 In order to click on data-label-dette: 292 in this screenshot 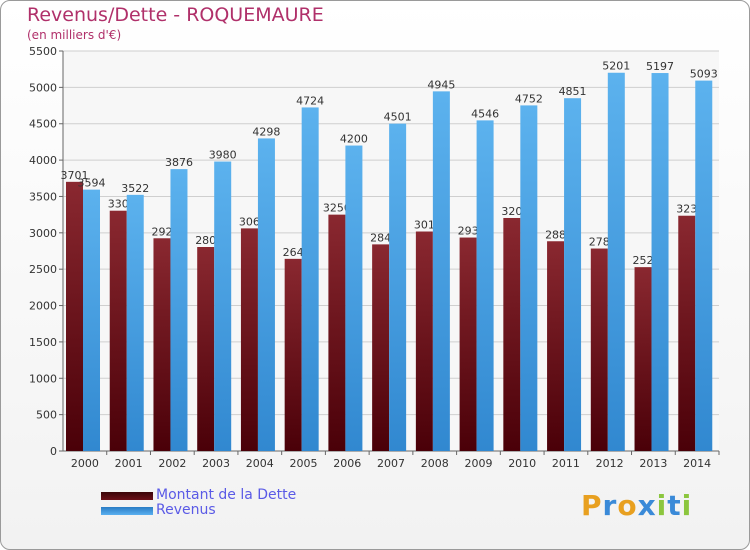, I will do `click(161, 231)`.